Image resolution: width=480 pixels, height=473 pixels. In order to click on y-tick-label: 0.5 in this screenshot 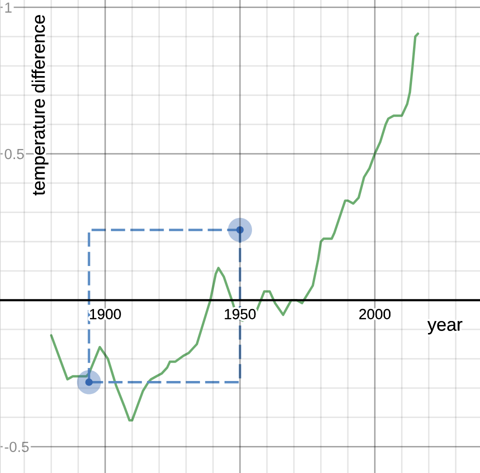, I will do `click(14, 154)`.